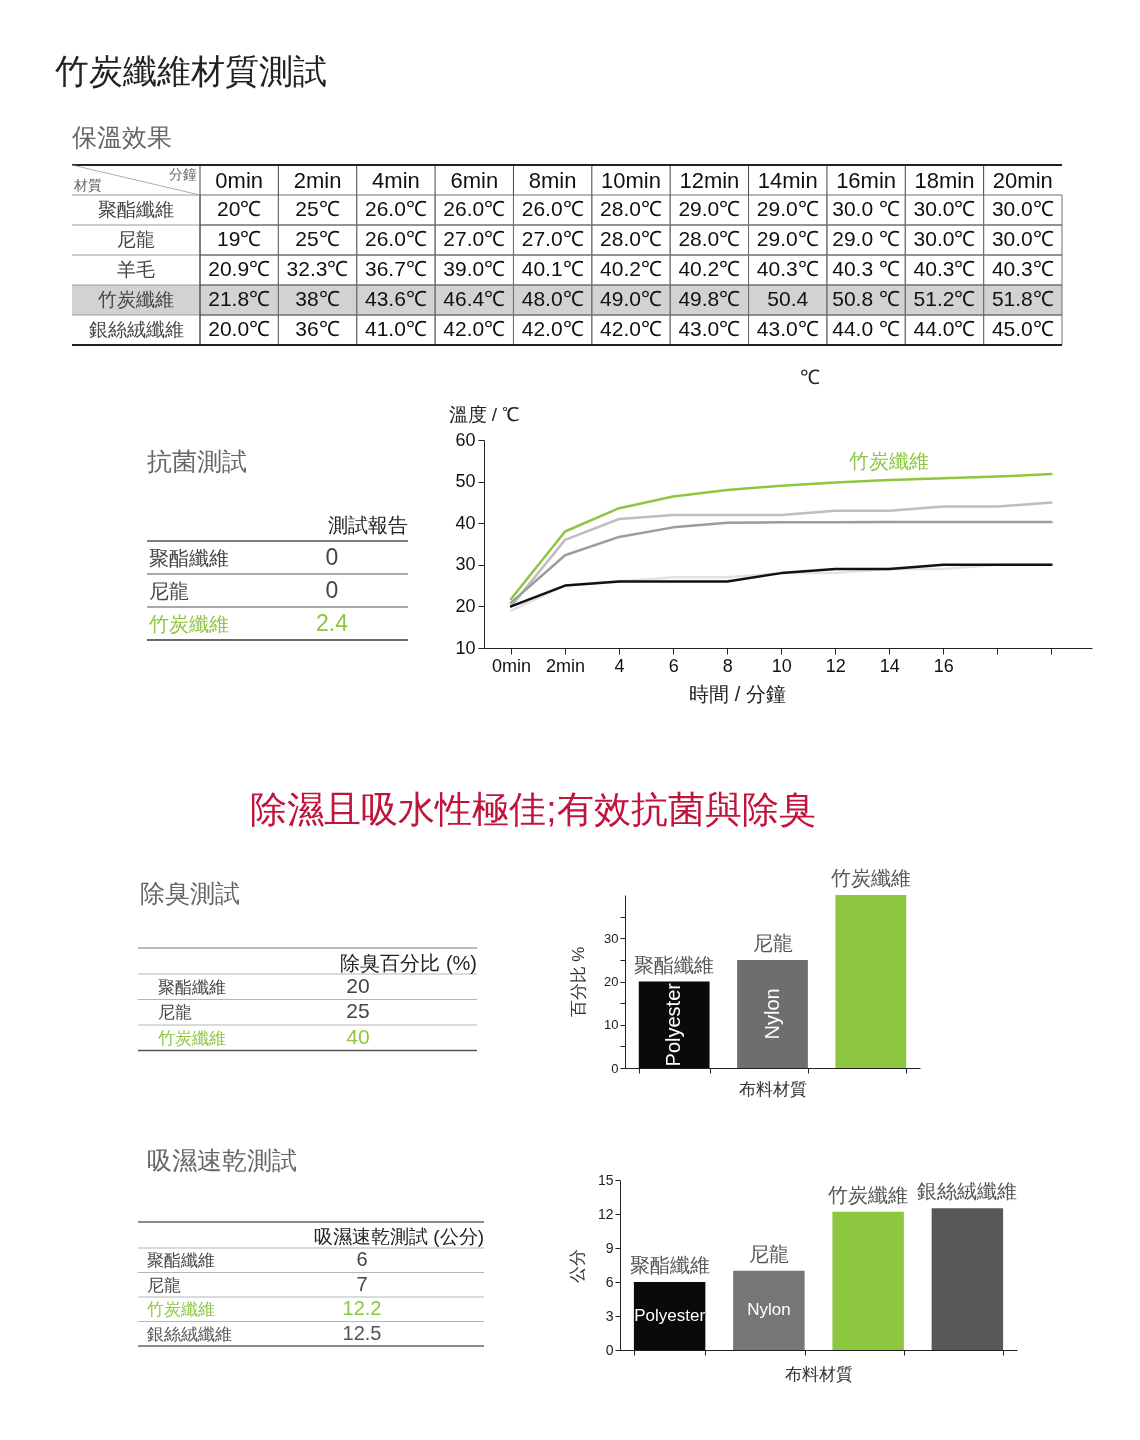  I want to click on data-label: 20℃, so click(239, 208).